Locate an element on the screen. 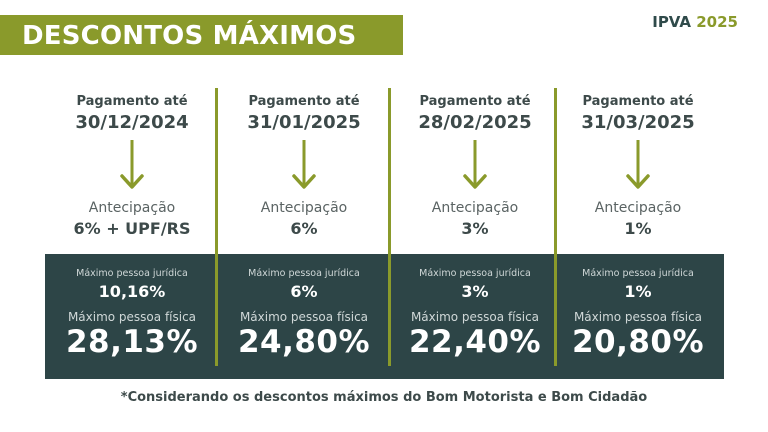  payment-date: 31/03/2025 is located at coordinates (638, 122).